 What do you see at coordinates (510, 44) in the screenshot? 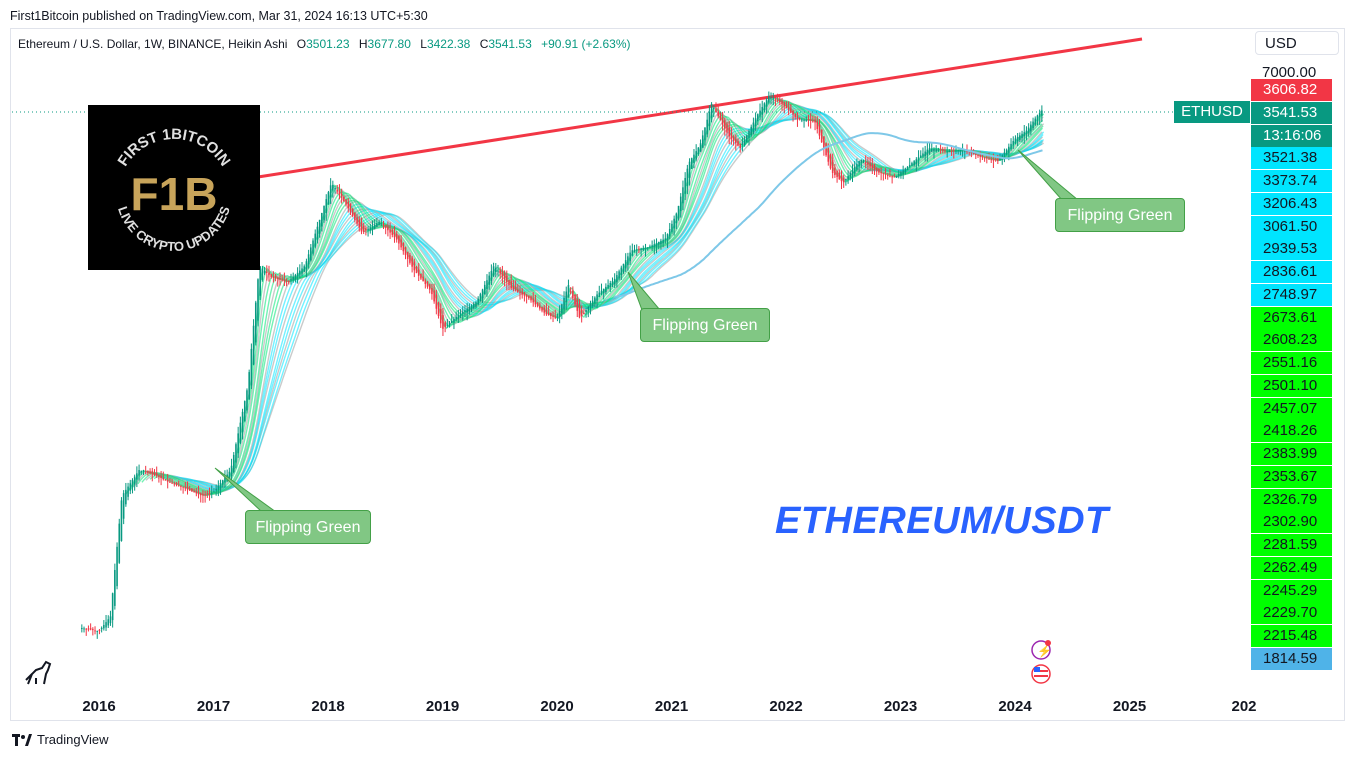
I see `close-value: 3541.53` at bounding box center [510, 44].